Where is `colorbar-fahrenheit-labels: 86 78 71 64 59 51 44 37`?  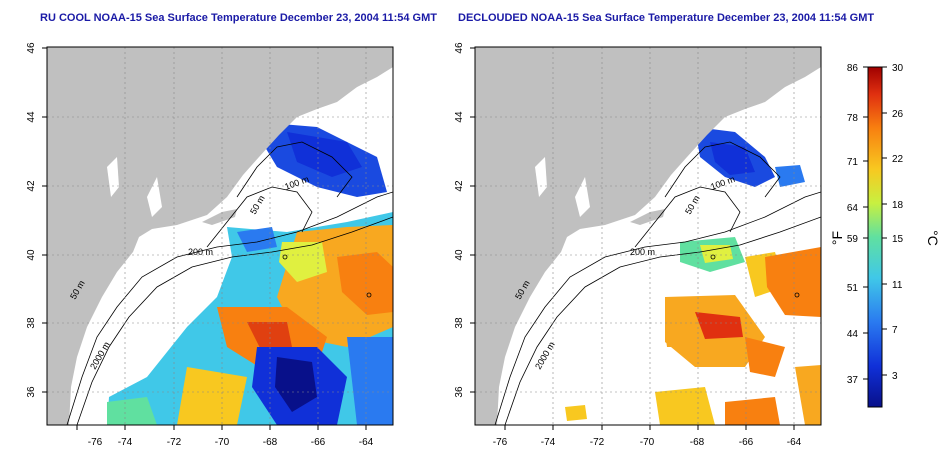
colorbar-fahrenheit-labels: 86 78 71 64 59 51 44 37 is located at coordinates (853, 224).